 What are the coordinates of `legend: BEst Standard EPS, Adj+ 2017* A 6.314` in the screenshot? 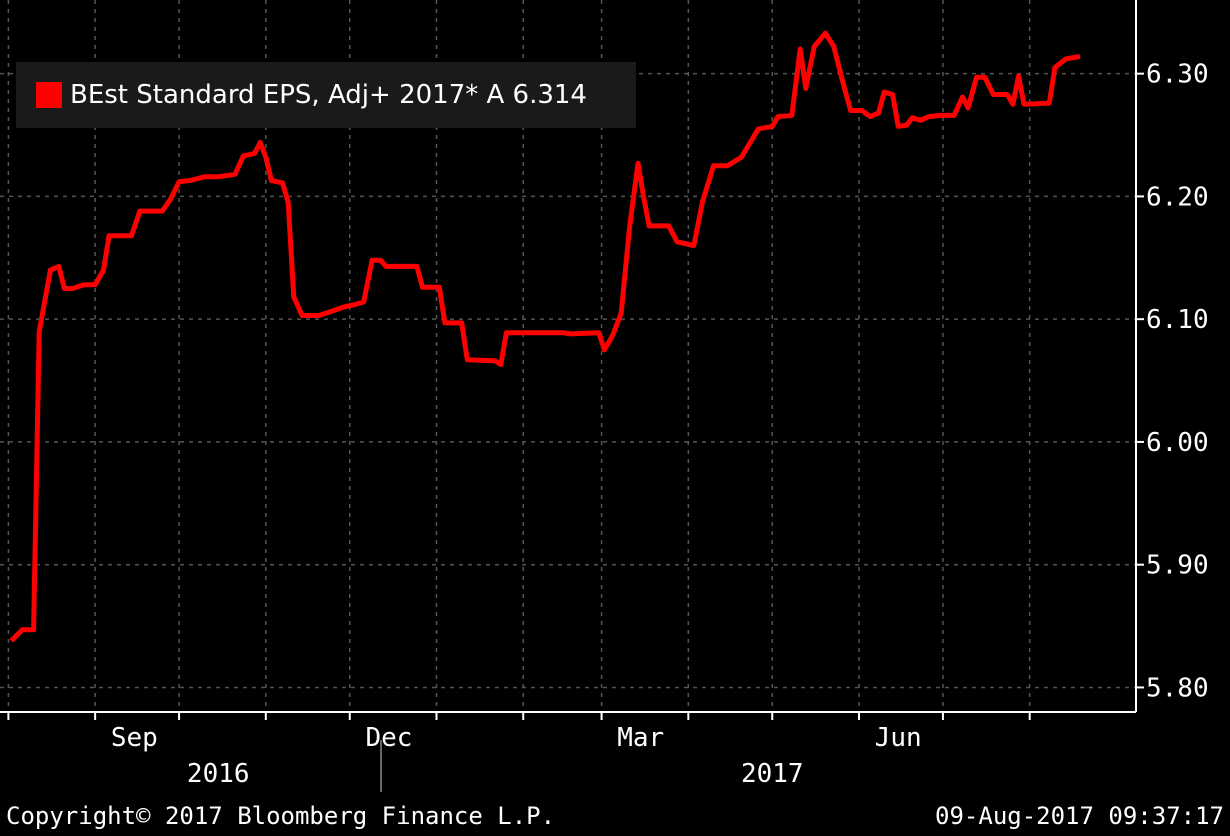 It's located at (326, 95).